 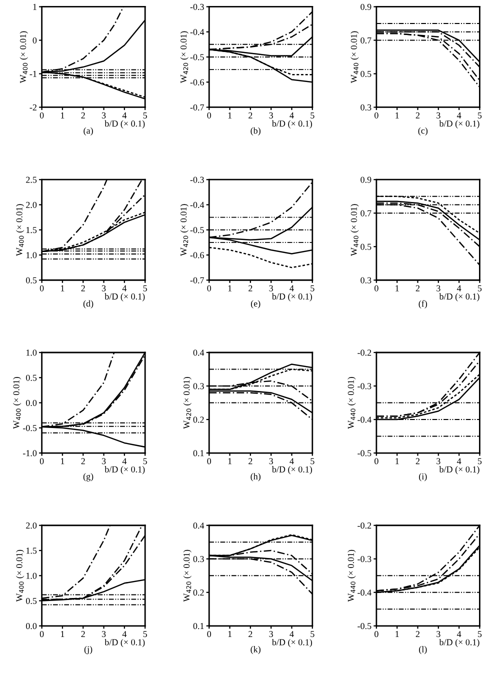 What do you see at coordinates (31, 179) in the screenshot?
I see `y-tick-label: 2.5` at bounding box center [31, 179].